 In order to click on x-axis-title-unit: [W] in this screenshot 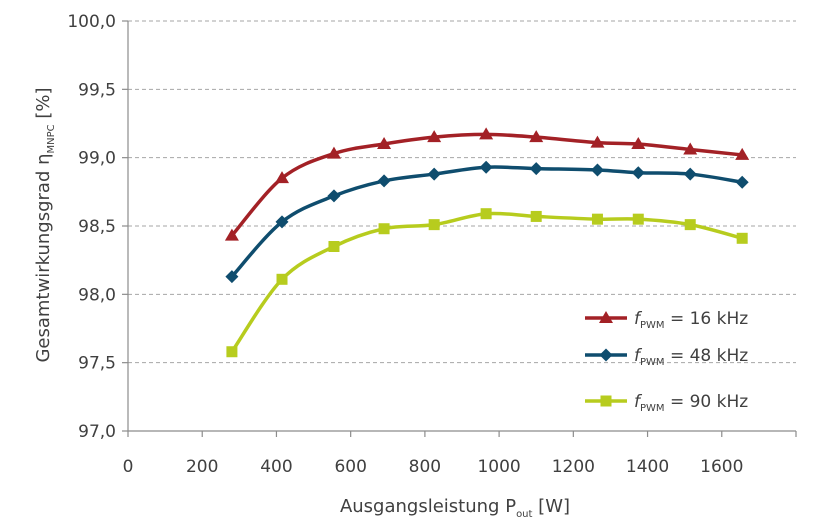, I will do `click(551, 506)`.